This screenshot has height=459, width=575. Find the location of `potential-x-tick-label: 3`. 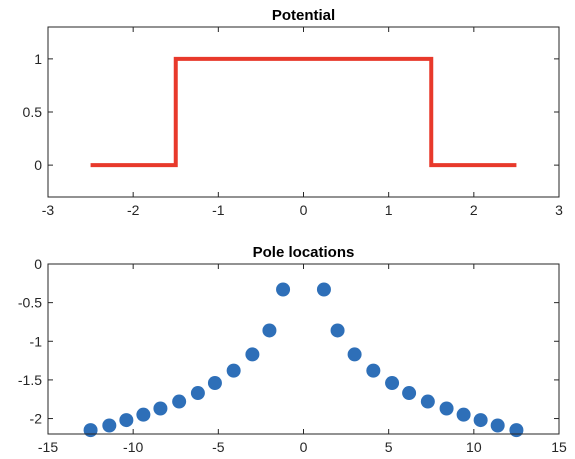

potential-x-tick-label: 3 is located at coordinates (559, 210).